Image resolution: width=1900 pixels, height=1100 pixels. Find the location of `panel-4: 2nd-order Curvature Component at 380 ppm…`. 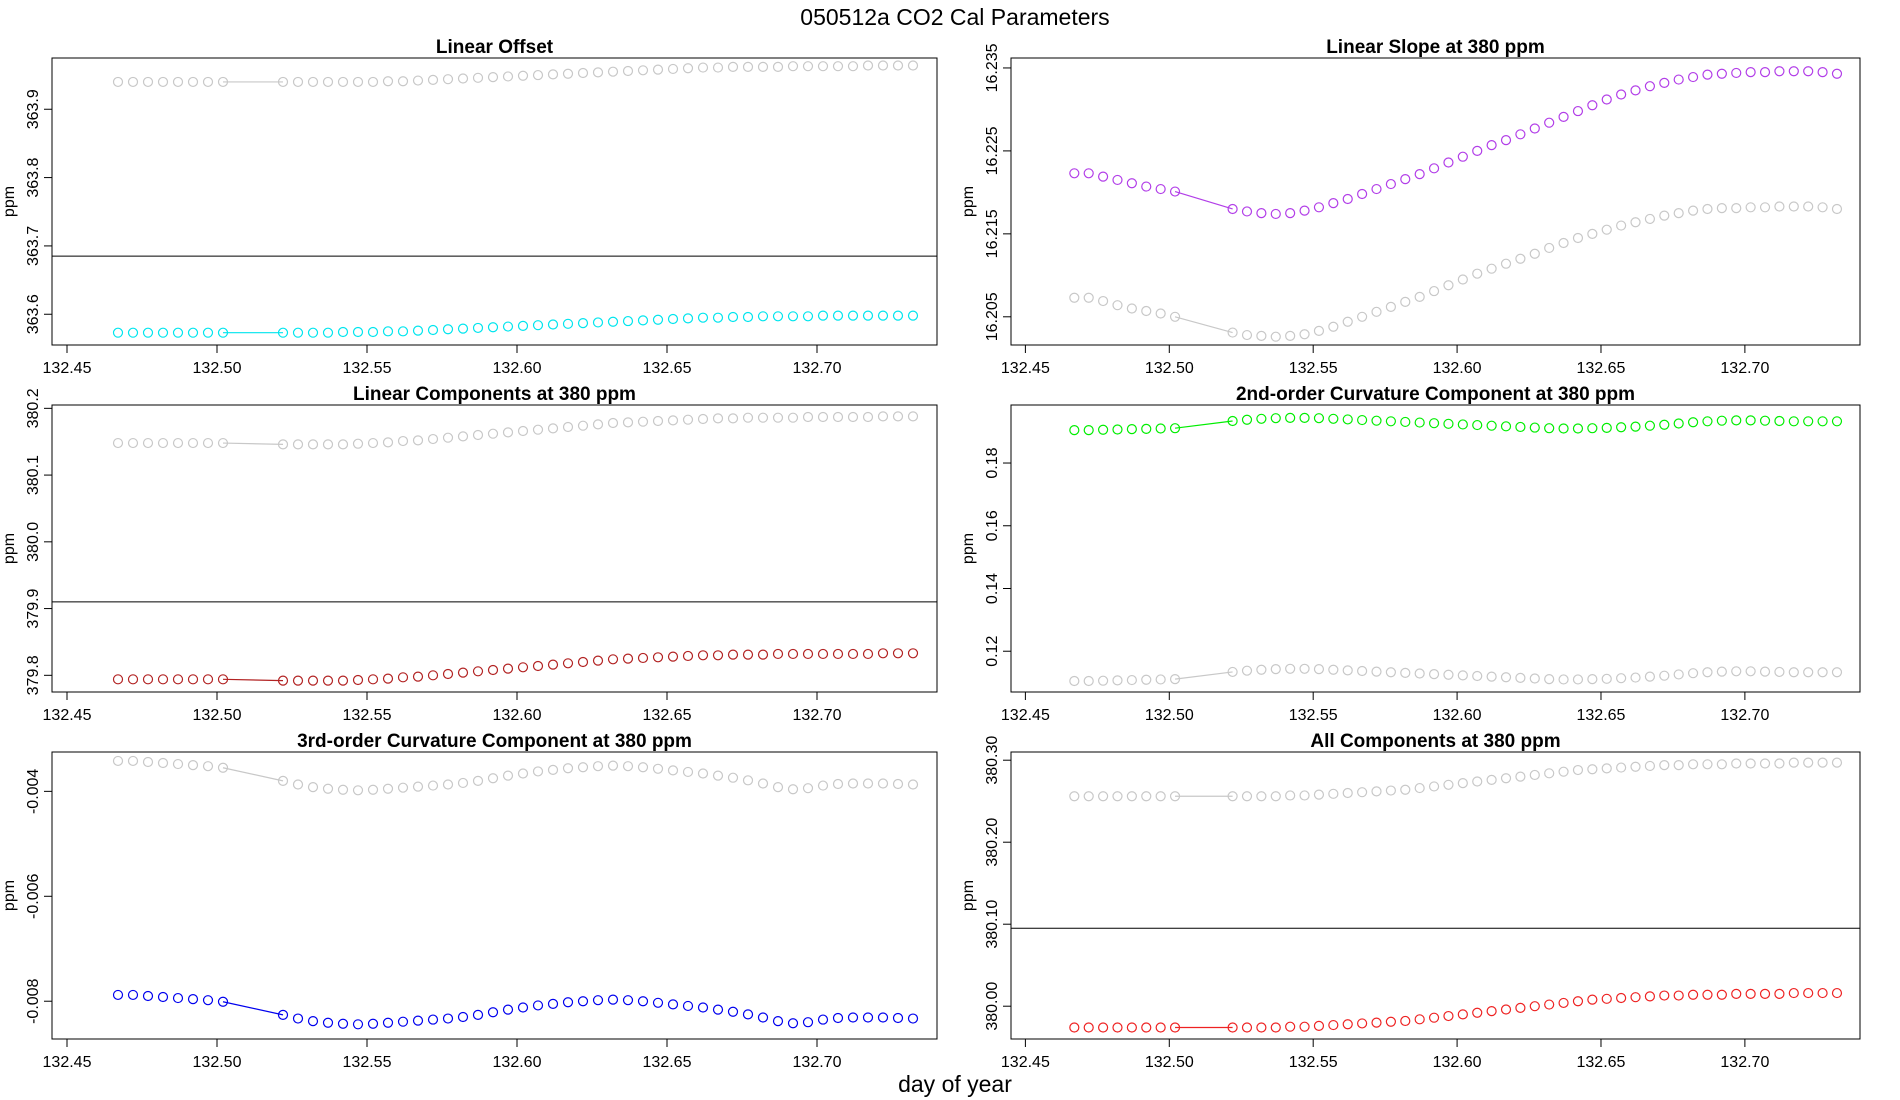

panel-4: 2nd-order Curvature Component at 380 ppm… is located at coordinates (1410, 554).